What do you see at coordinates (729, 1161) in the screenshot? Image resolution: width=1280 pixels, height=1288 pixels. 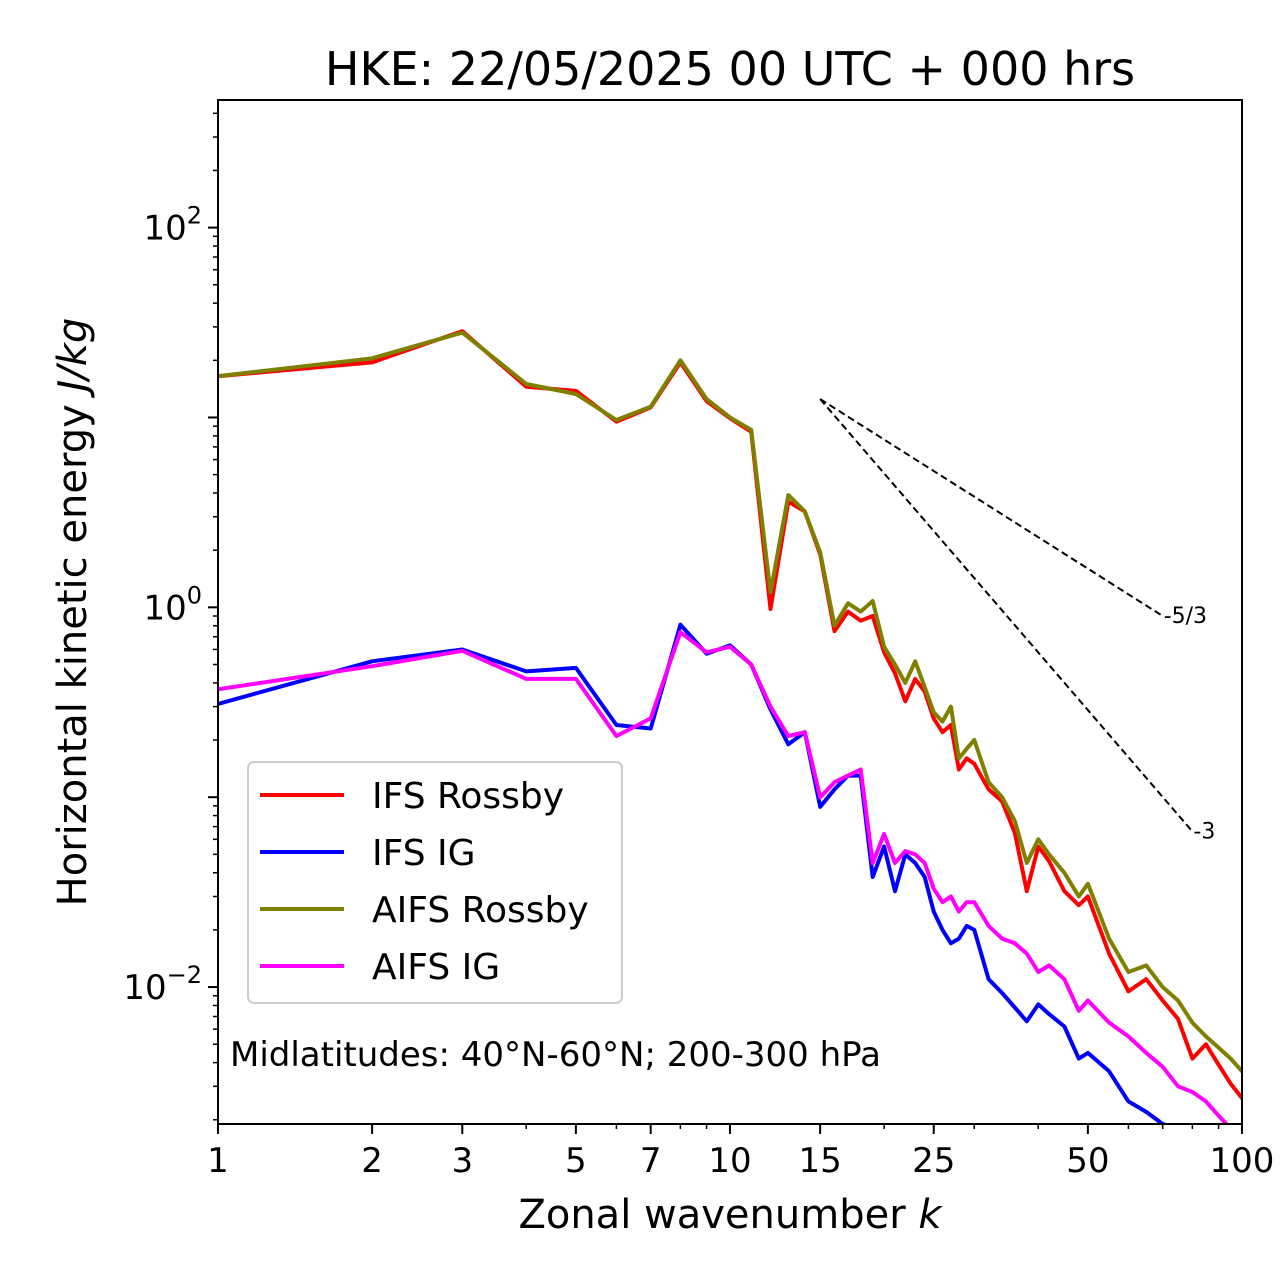 I see `x-tick-label: 10` at bounding box center [729, 1161].